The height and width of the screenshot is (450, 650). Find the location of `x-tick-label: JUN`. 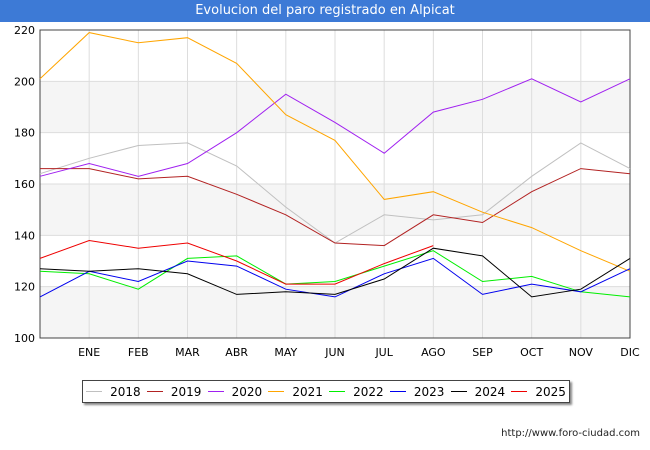

x-tick-label: JUN is located at coordinates (334, 352).